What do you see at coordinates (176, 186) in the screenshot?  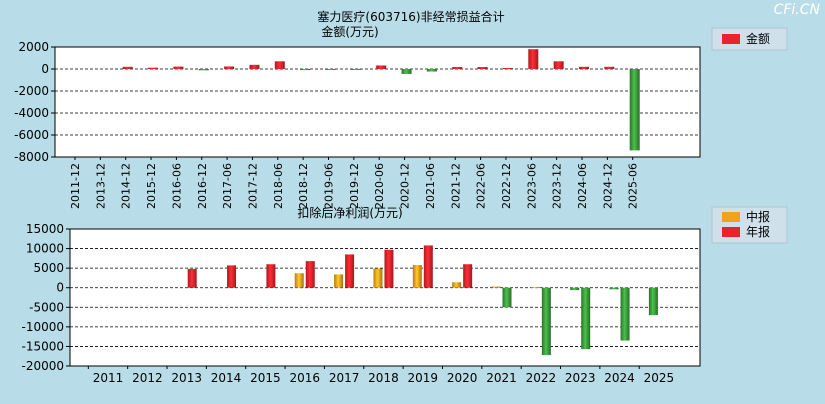 I see `chart1-xtick-label: 2016-06` at bounding box center [176, 186].